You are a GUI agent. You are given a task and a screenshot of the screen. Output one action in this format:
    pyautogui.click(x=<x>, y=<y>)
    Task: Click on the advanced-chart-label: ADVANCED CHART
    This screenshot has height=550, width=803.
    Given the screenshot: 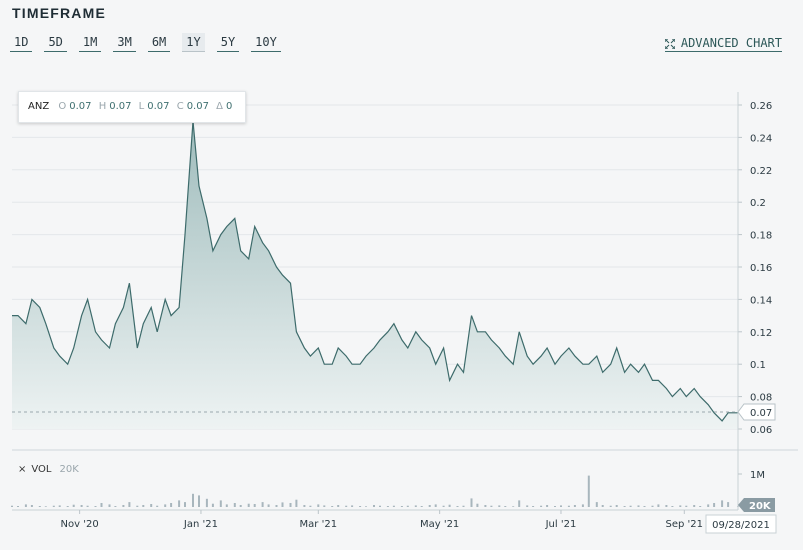 What is the action you would take?
    pyautogui.click(x=731, y=43)
    